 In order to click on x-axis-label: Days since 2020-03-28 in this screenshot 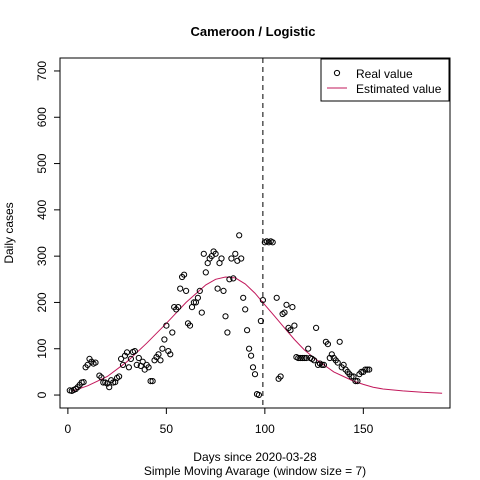, I will do `click(255, 457)`.